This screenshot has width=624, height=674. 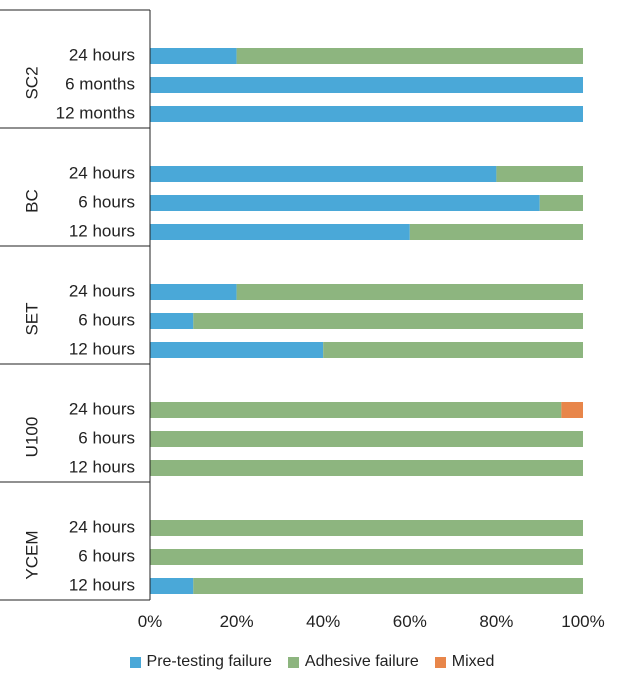 I want to click on group-label-bc: BC, so click(x=31, y=201).